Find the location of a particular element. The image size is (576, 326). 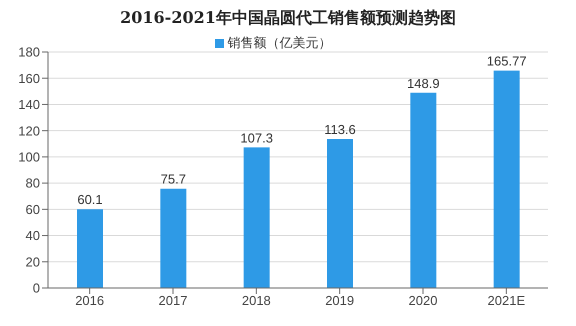

x-tick-label: 2019 is located at coordinates (339, 300).